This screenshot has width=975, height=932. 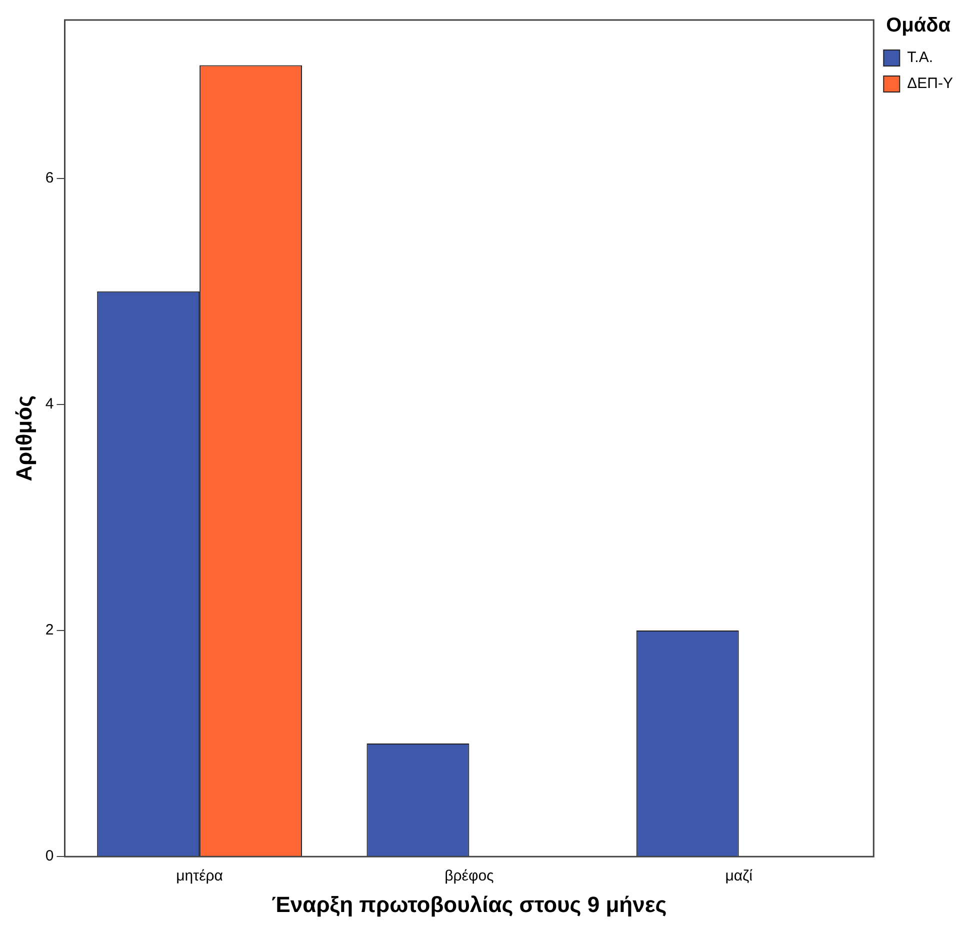 I want to click on x-axis-title: Έναρξη πρωτοβουλίας στους 9 μήνες, so click(x=469, y=904).